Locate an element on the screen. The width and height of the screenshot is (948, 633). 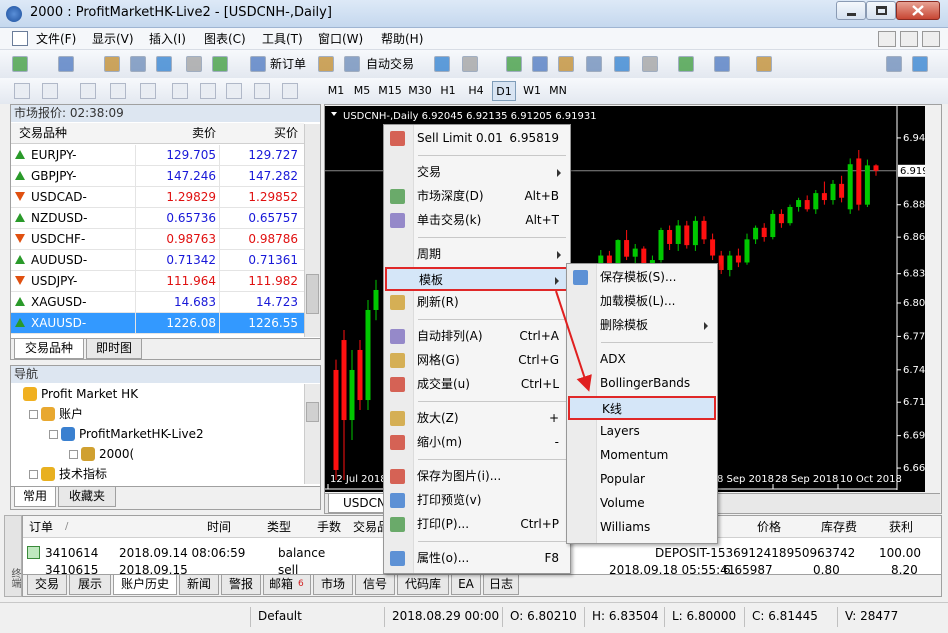
chart-tab: USDCN is located at coordinates (363, 503).